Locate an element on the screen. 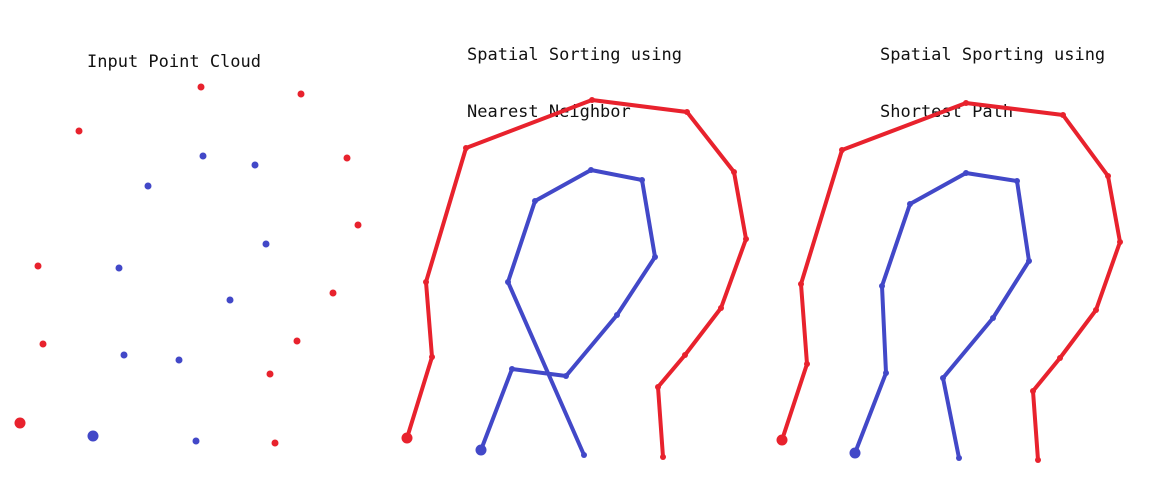  panel-title-nearest-neighbor: Spatial Sorting using Nearest Neighbor is located at coordinates (574, 74).